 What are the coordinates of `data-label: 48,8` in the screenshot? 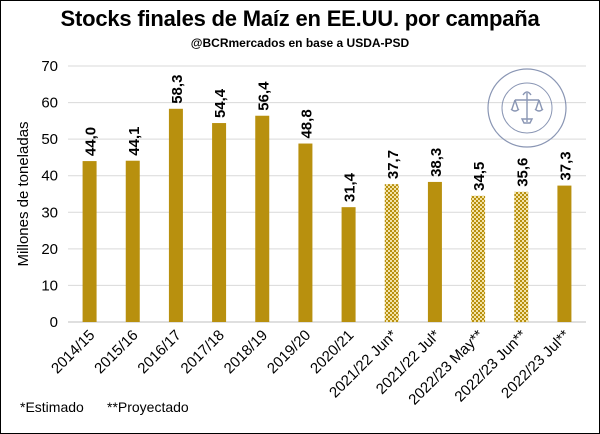 It's located at (306, 123).